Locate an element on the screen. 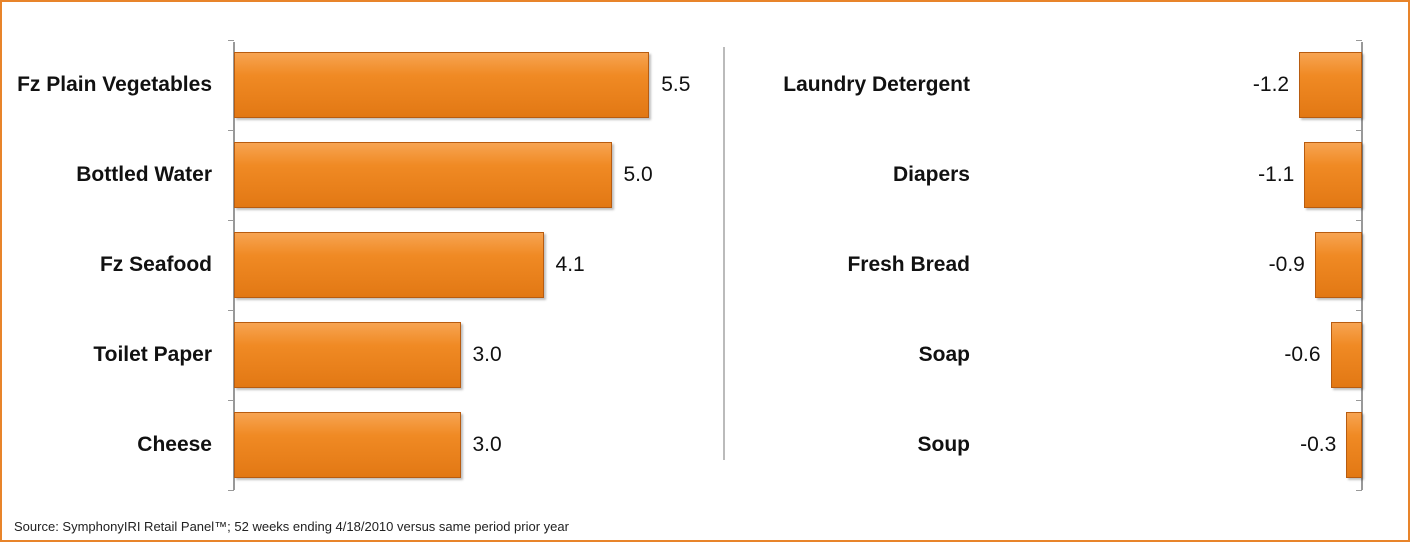 This screenshot has width=1410, height=542. category-label: Fz Seafood is located at coordinates (155, 264).